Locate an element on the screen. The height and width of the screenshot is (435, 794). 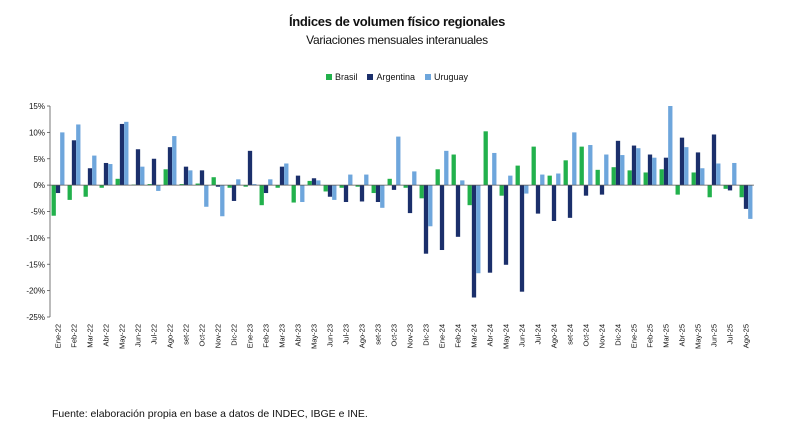
y-tick-label: 15% is located at coordinates (37, 106).